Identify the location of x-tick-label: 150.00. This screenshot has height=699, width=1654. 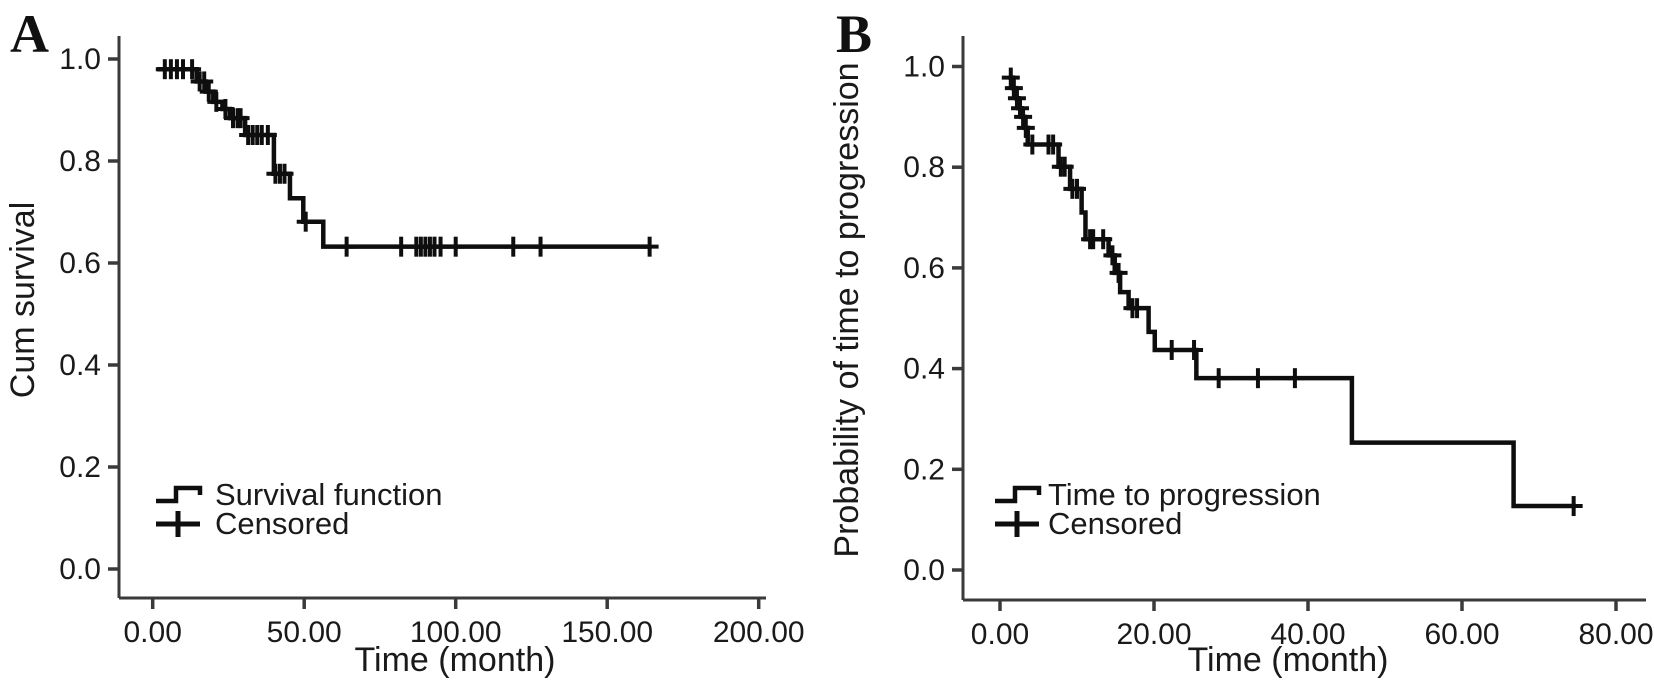
(607, 632).